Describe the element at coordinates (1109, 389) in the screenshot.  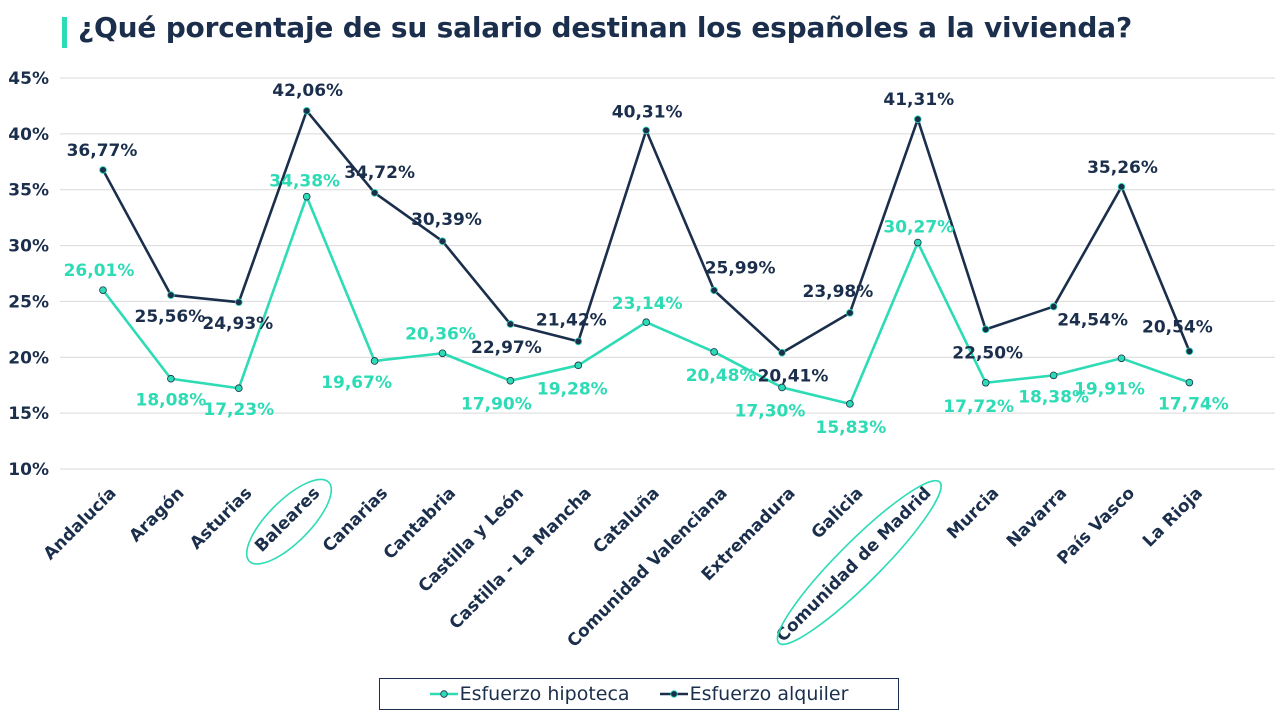
I see `data-label-hipoteca: 19,91%` at that location.